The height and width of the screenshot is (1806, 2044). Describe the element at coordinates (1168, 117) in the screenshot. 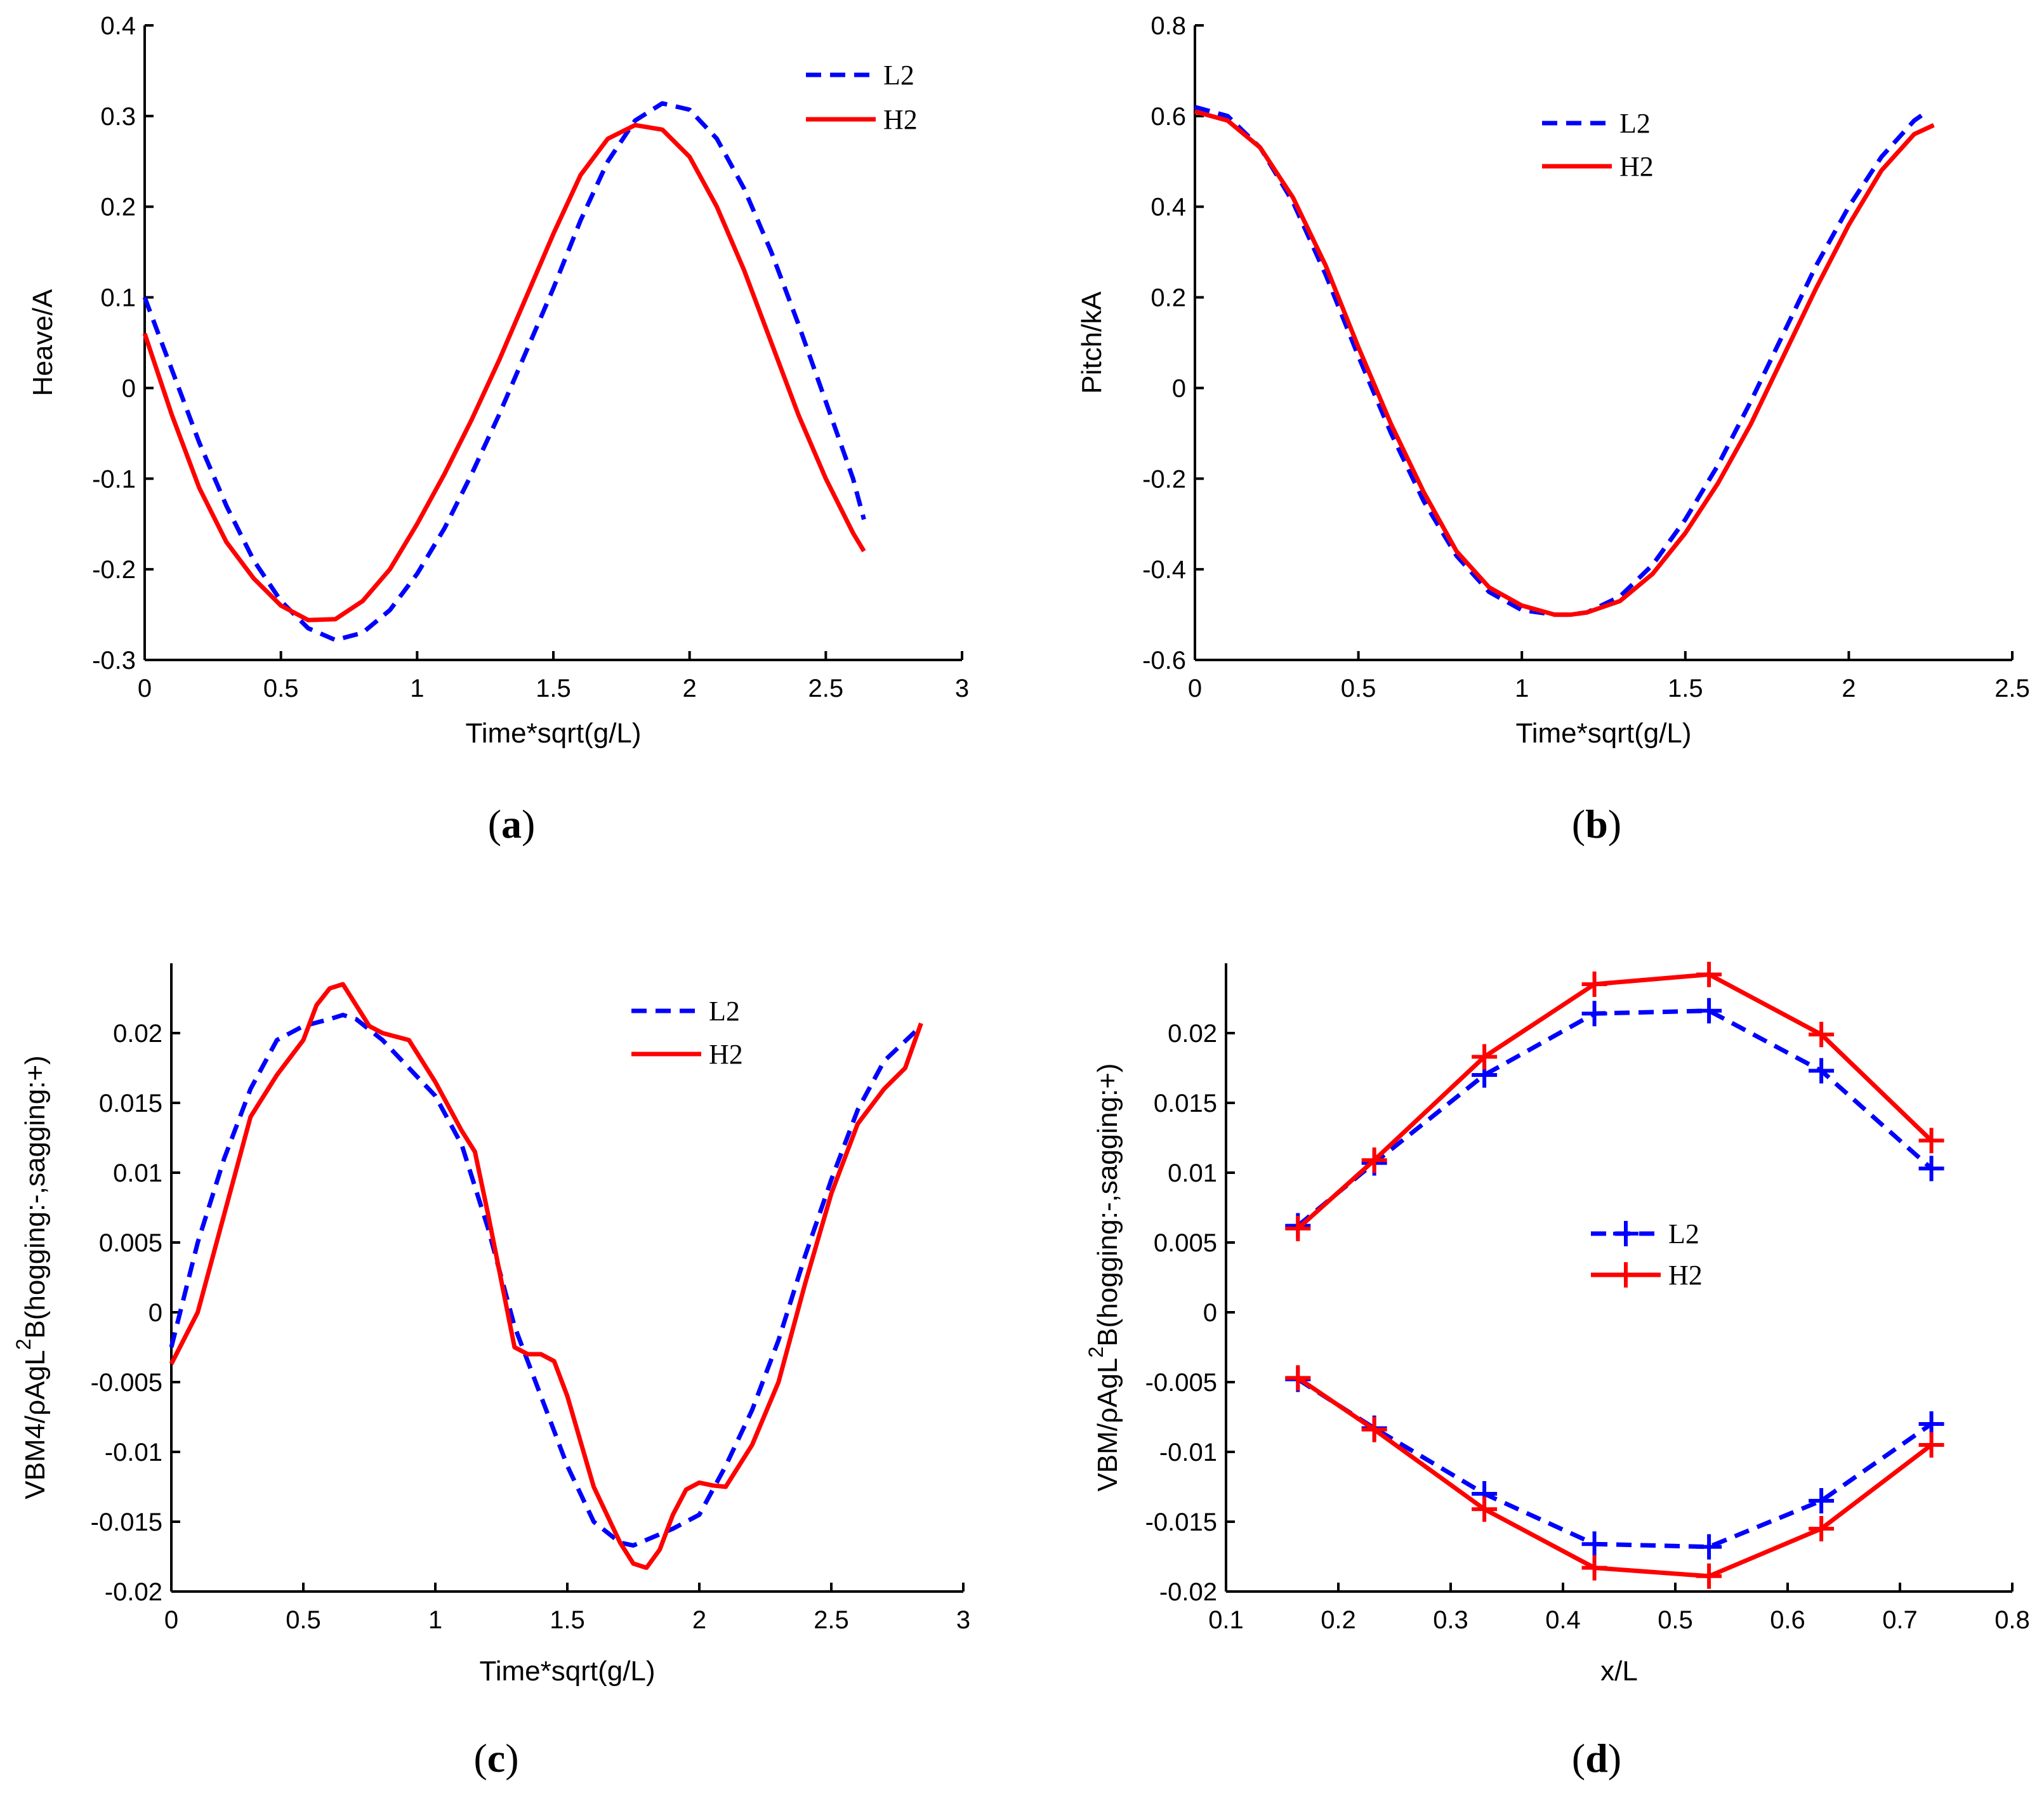

I see `y-tick-label: 0.6` at that location.